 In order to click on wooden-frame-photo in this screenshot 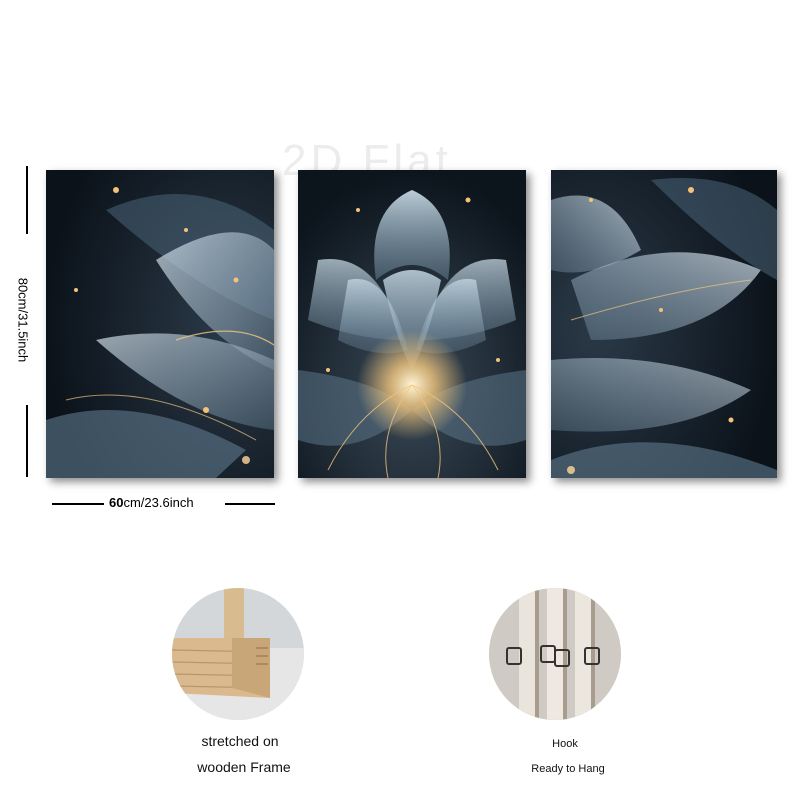, I will do `click(238, 654)`.